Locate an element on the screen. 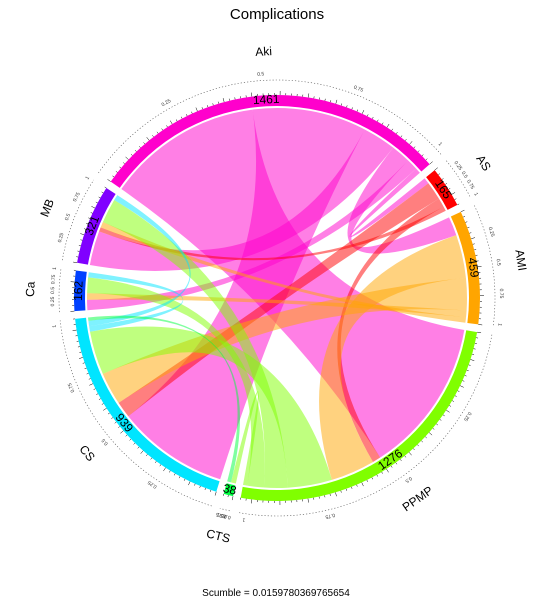 This screenshot has width=550, height=599. sector-ami is located at coordinates (465, 268).